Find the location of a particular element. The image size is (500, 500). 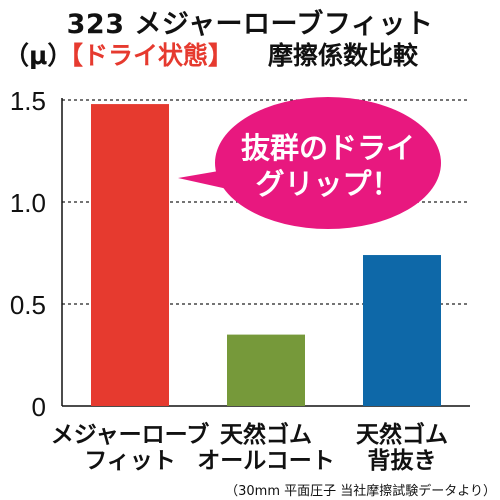

comparison-label: 摩擦係数比較 is located at coordinates (343, 55).